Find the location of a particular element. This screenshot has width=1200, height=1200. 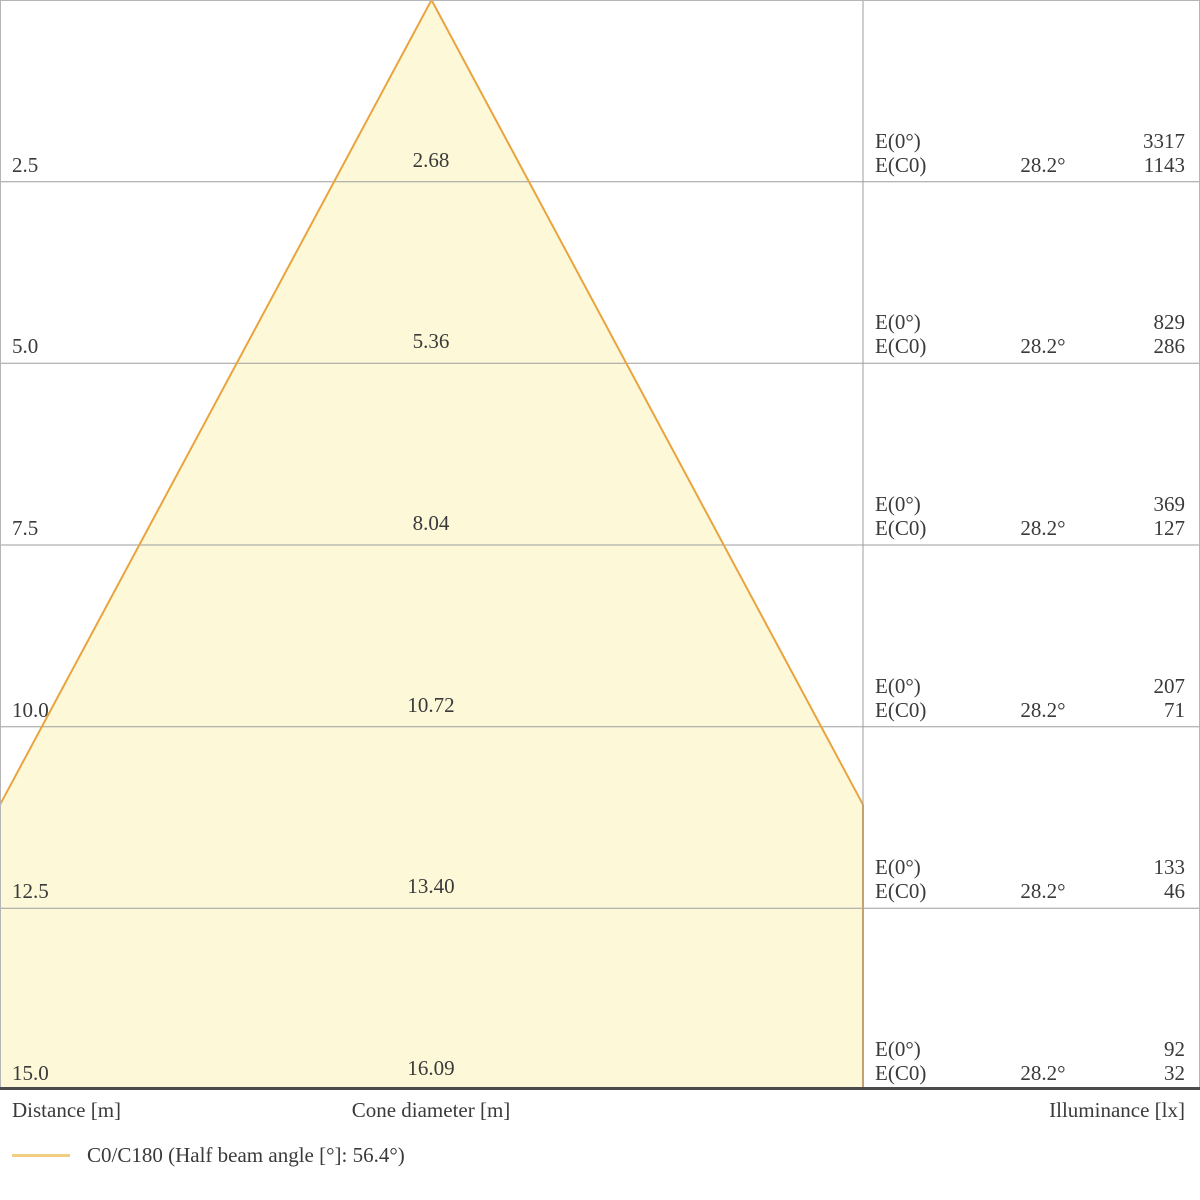

legend: C0/C180 (Half beam angle [°]: 56.4°) is located at coordinates (208, 1155).